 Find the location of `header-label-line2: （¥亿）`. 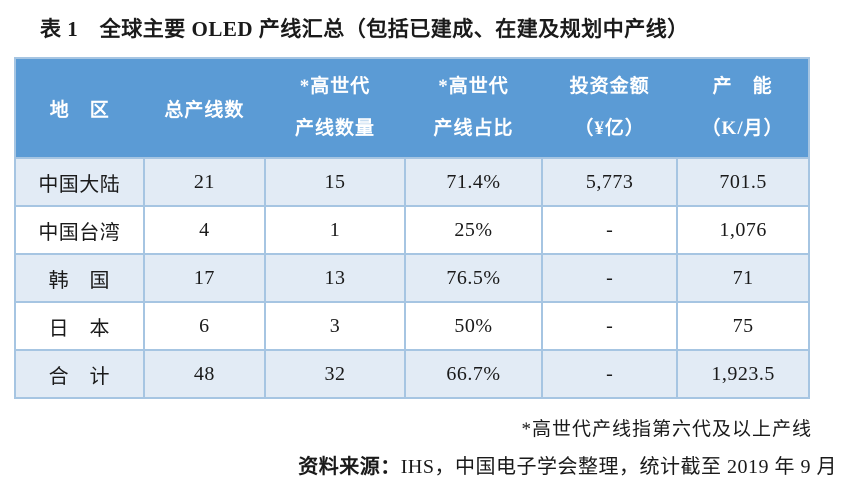

header-label-line2: （¥亿） is located at coordinates (609, 128).